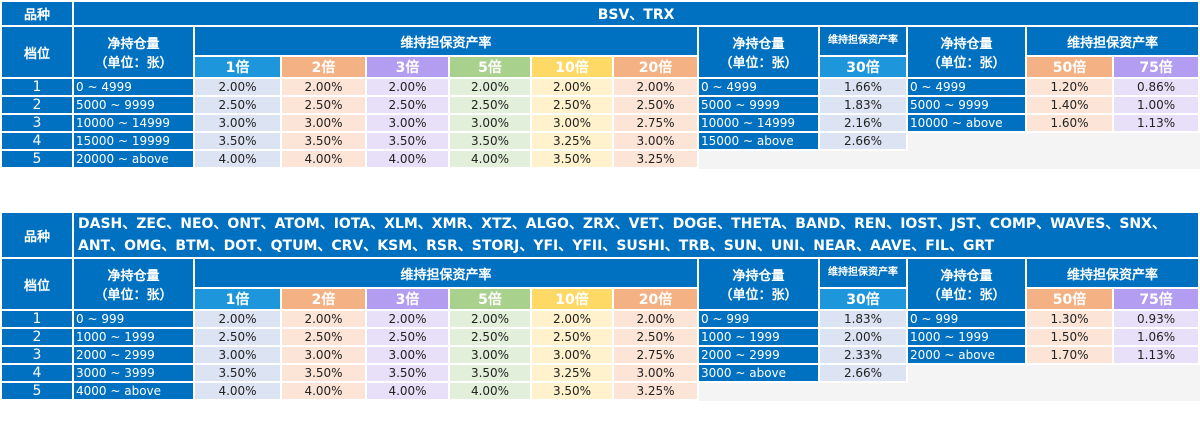  What do you see at coordinates (572, 299) in the screenshot?
I see `leverage-header-10x: 10倍` at bounding box center [572, 299].